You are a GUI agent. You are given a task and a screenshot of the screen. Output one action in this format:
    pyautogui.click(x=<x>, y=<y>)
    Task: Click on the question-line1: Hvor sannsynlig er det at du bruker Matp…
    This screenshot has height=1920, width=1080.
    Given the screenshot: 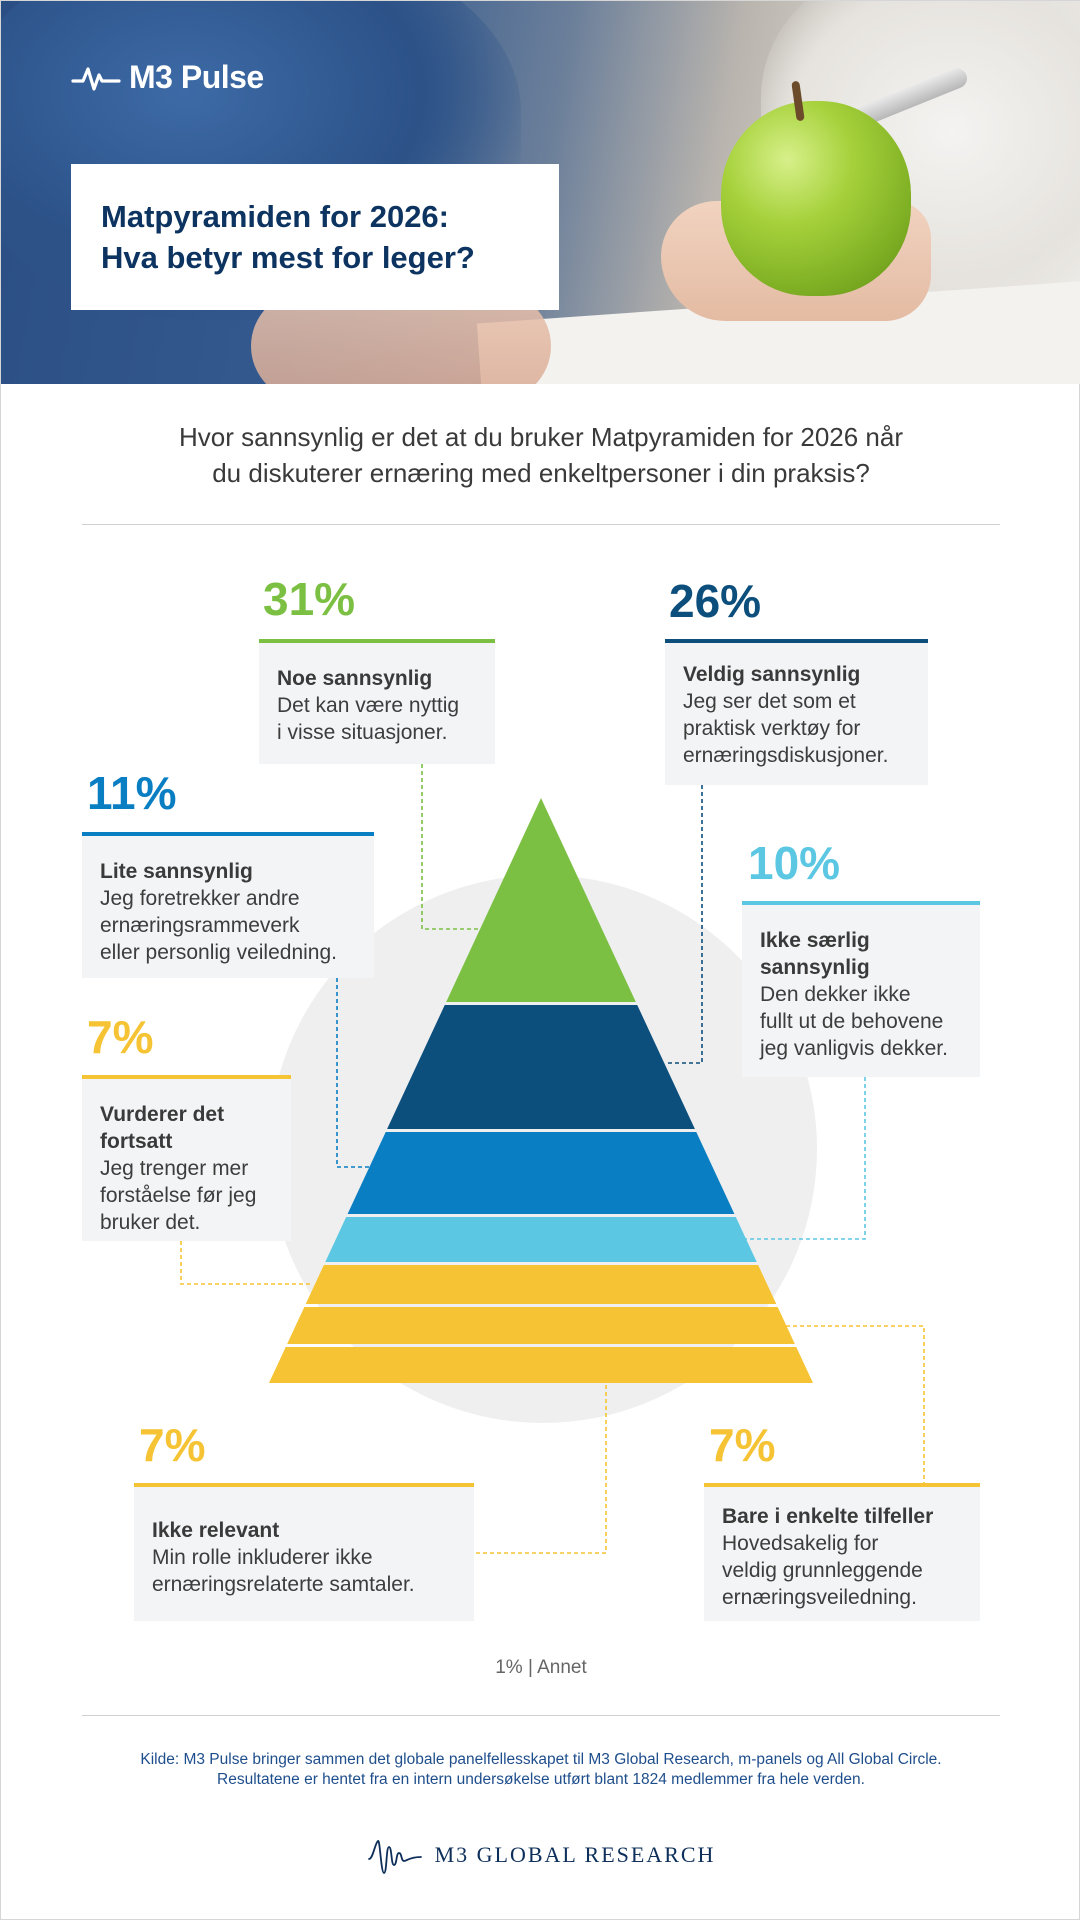 What is the action you would take?
    pyautogui.click(x=541, y=437)
    